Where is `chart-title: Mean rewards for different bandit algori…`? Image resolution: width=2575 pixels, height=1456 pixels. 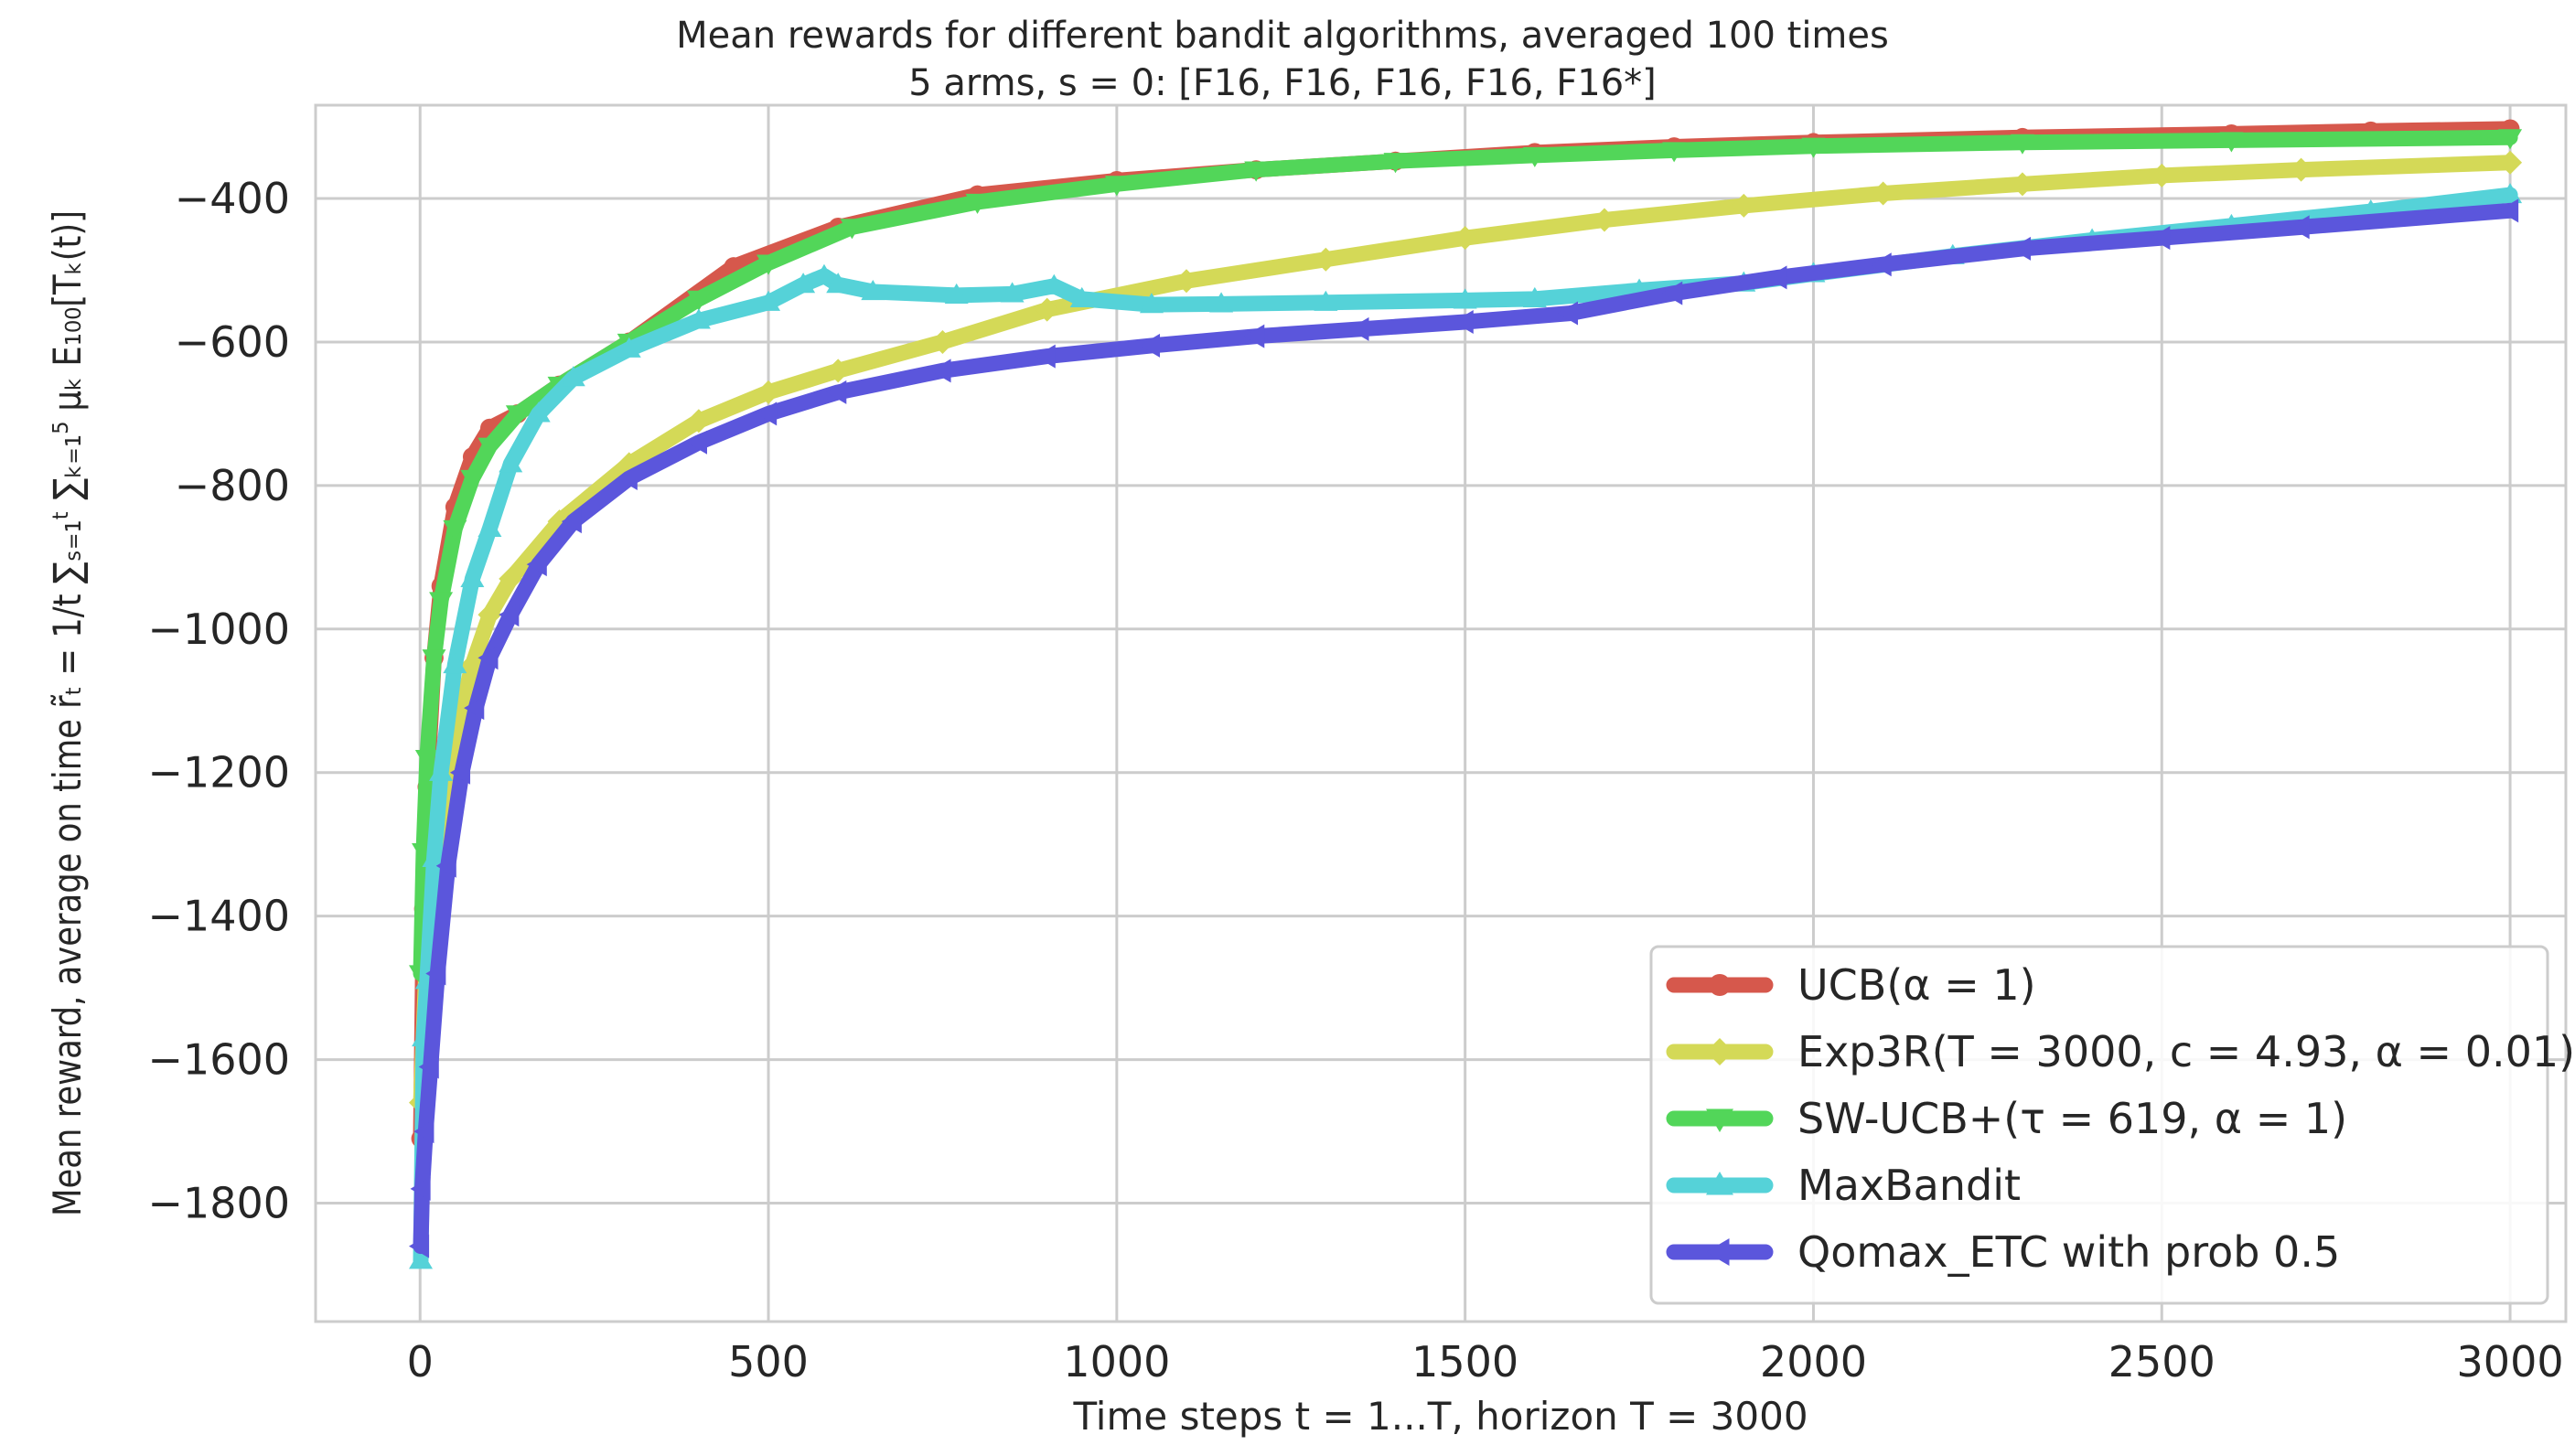
chart-title: Mean rewards for different bandit algori… is located at coordinates (1282, 59).